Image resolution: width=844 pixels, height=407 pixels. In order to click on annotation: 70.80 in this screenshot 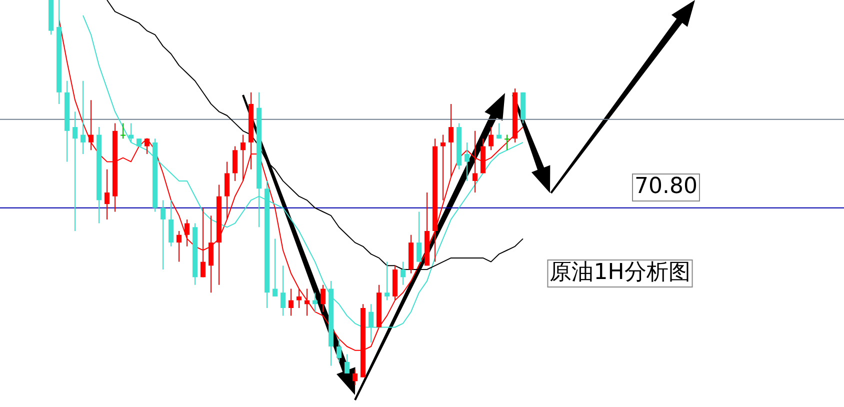, I will do `click(666, 188)`.